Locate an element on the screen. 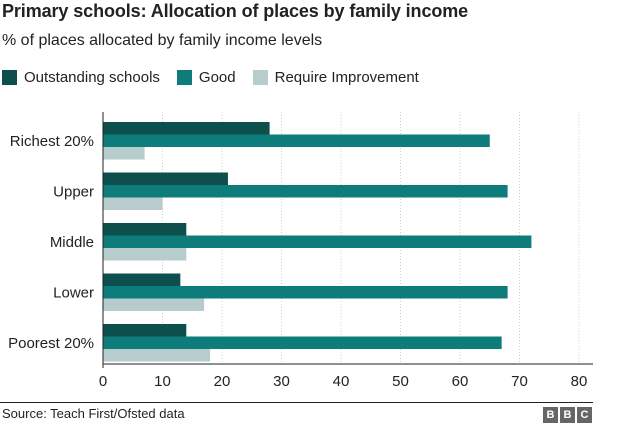 The height and width of the screenshot is (431, 624). legend-label-outstanding: Outstanding schools is located at coordinates (92, 77).